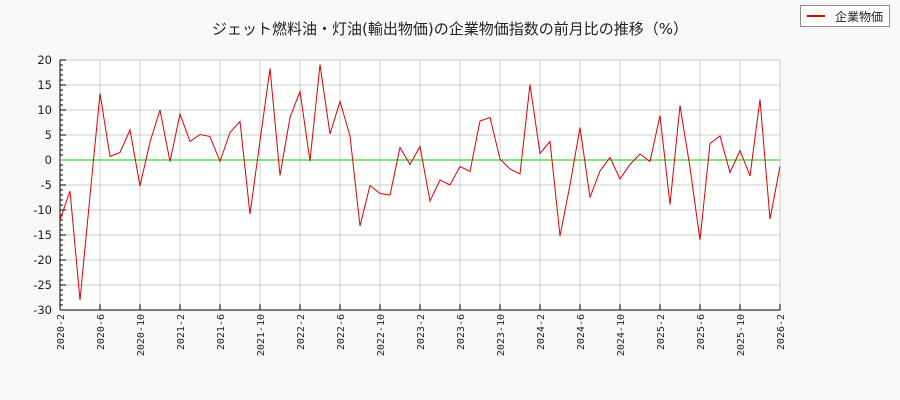 Image resolution: width=900 pixels, height=400 pixels. What do you see at coordinates (816, 16) in the screenshot?
I see `legend-swatch` at bounding box center [816, 16].